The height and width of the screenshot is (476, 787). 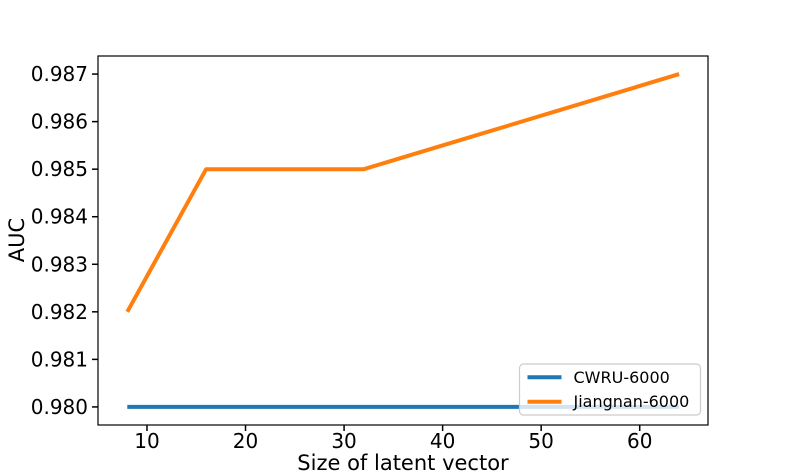 What do you see at coordinates (59, 359) in the screenshot?
I see `y-tick-label: 0.981` at bounding box center [59, 359].